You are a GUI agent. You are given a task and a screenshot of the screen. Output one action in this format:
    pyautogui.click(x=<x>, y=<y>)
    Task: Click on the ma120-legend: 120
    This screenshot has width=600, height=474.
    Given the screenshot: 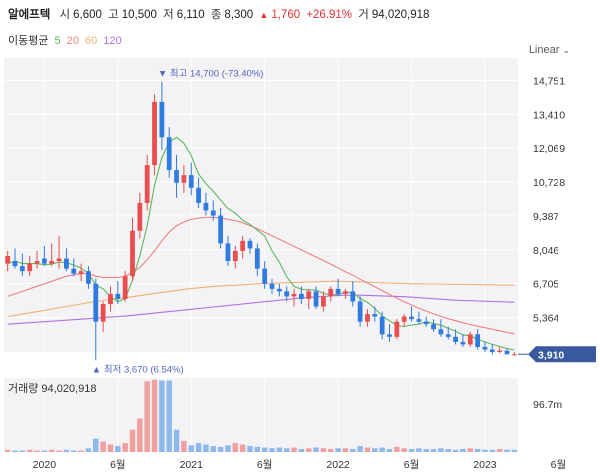 What is the action you would take?
    pyautogui.click(x=112, y=41)
    